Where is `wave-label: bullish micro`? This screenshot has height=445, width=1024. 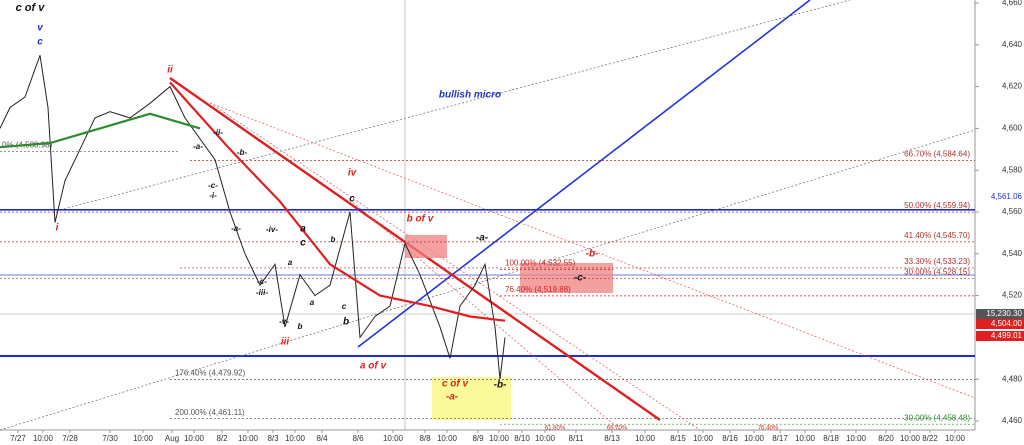
wave-label: bullish micro is located at coordinates (470, 95).